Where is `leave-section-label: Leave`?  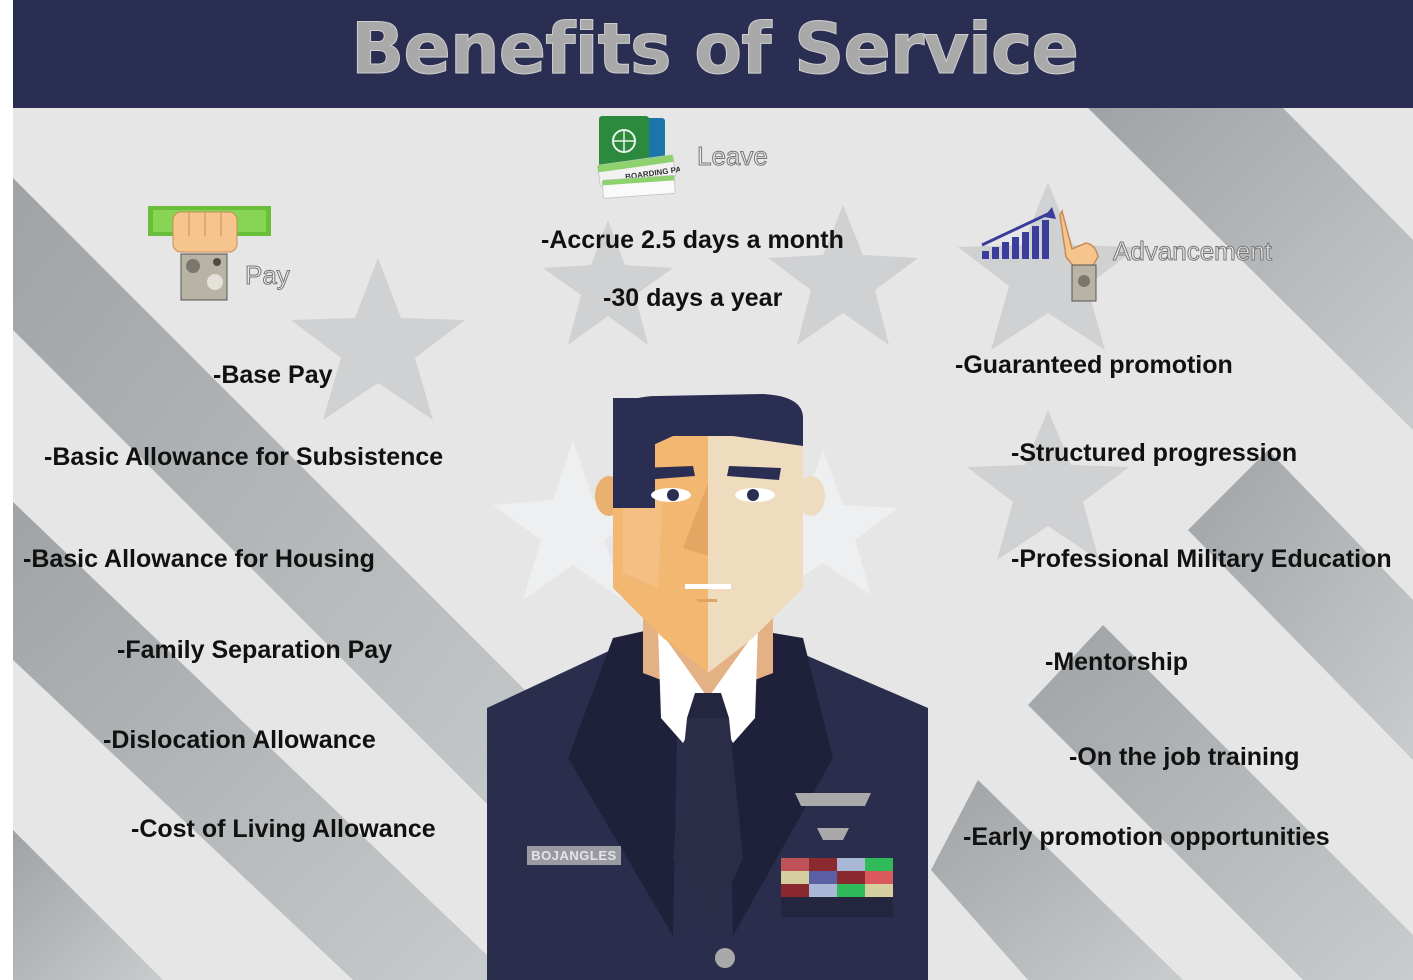
leave-section-label: Leave is located at coordinates (733, 156).